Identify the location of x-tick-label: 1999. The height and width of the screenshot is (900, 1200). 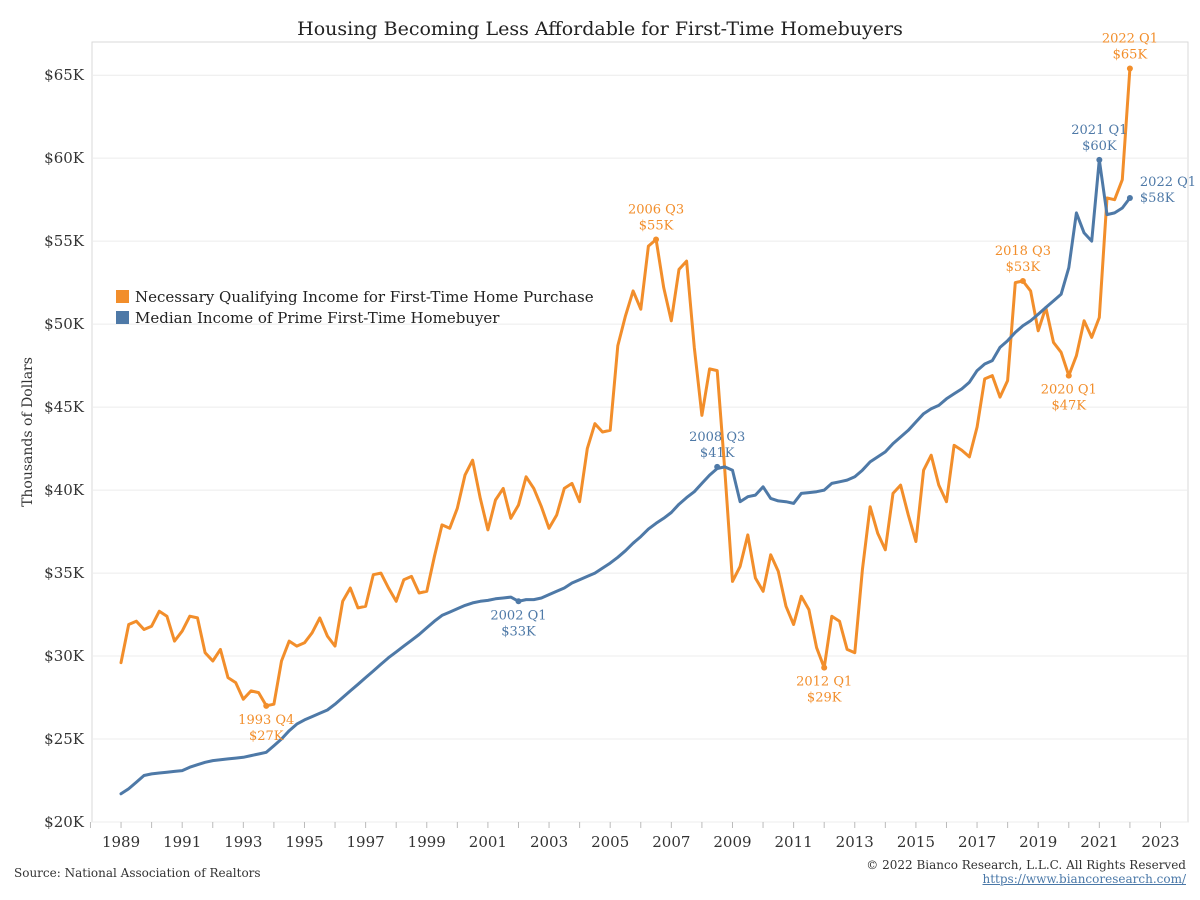
(427, 842).